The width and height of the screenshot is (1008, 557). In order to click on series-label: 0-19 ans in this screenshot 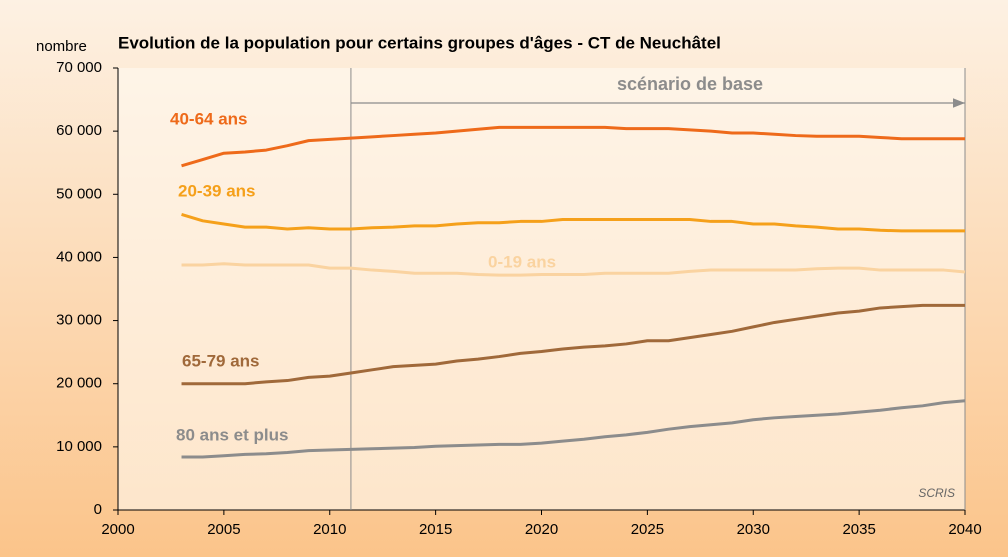, I will do `click(522, 261)`.